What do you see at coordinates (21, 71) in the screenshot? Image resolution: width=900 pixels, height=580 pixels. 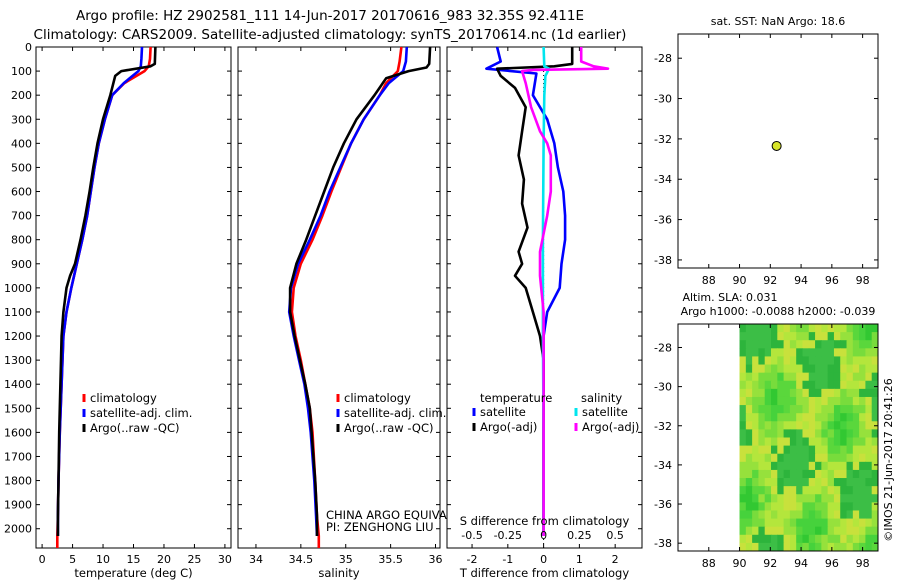 I see `depth-tick-label: 100` at bounding box center [21, 71].